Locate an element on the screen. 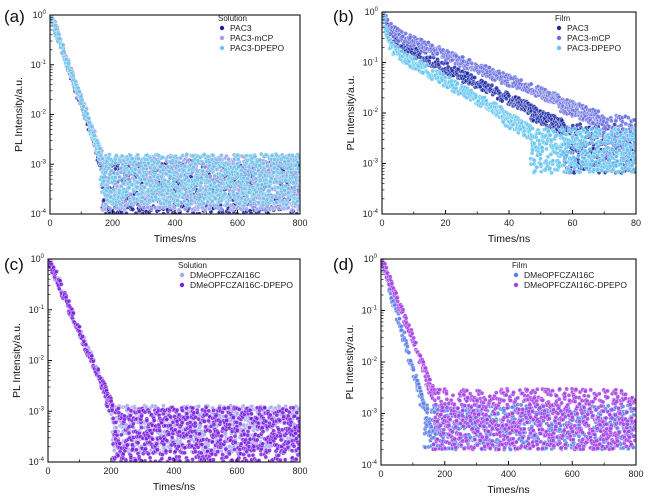 Image resolution: width=650 pixels, height=501 pixels. x-axis-title: Times/ns is located at coordinates (175, 239).